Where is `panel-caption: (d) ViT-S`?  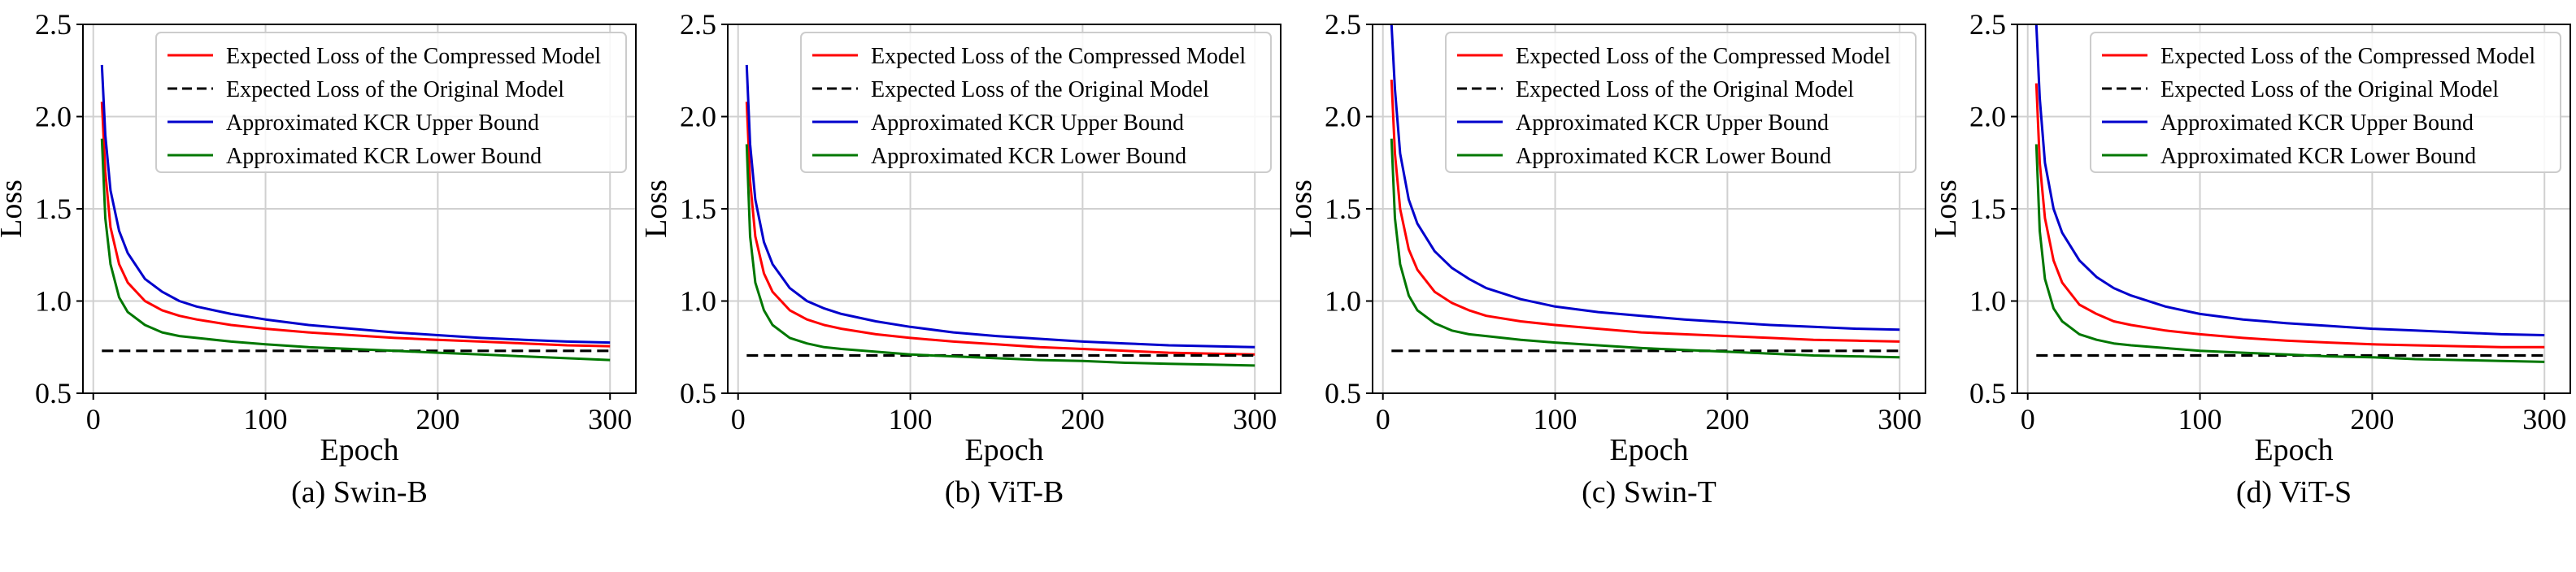
panel-caption: (d) ViT-S is located at coordinates (2294, 492).